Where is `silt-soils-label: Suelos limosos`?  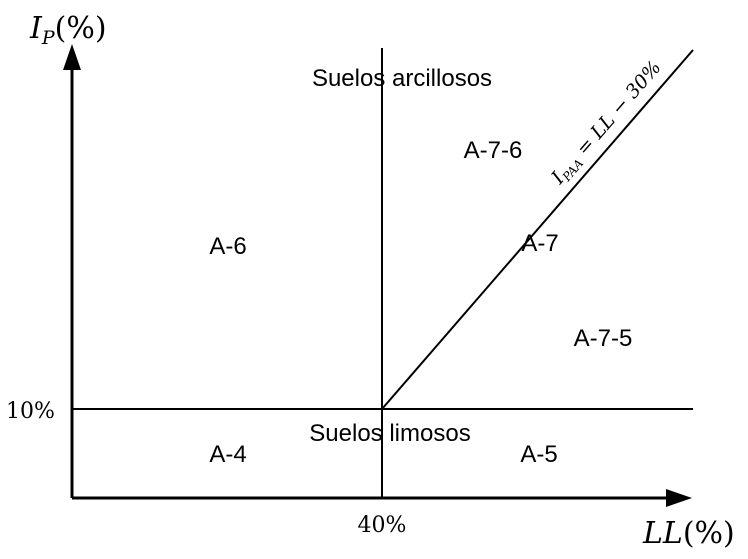 silt-soils-label: Suelos limosos is located at coordinates (389, 433).